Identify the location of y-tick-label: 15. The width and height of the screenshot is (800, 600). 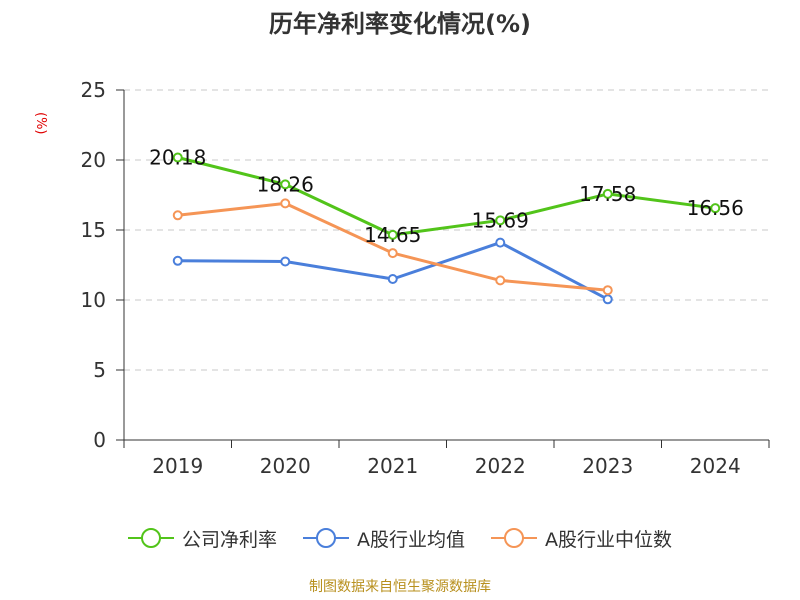
(93, 230).